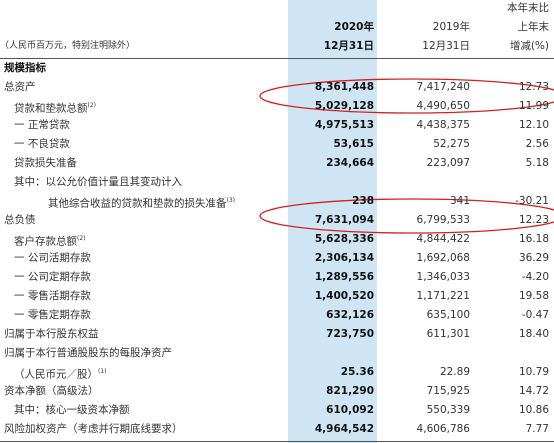 The height and width of the screenshot is (443, 554). Describe the element at coordinates (344, 296) in the screenshot. I see `cell-value: 1,400,520` at that location.